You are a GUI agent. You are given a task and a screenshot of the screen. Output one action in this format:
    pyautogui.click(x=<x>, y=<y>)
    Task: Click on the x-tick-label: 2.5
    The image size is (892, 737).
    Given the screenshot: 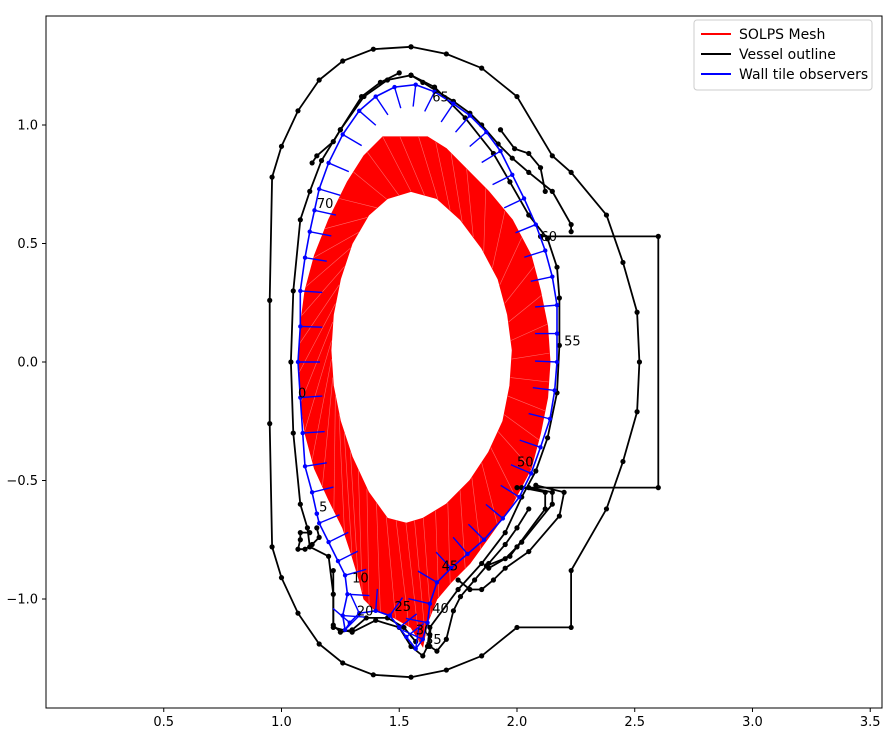 What is the action you would take?
    pyautogui.click(x=634, y=722)
    